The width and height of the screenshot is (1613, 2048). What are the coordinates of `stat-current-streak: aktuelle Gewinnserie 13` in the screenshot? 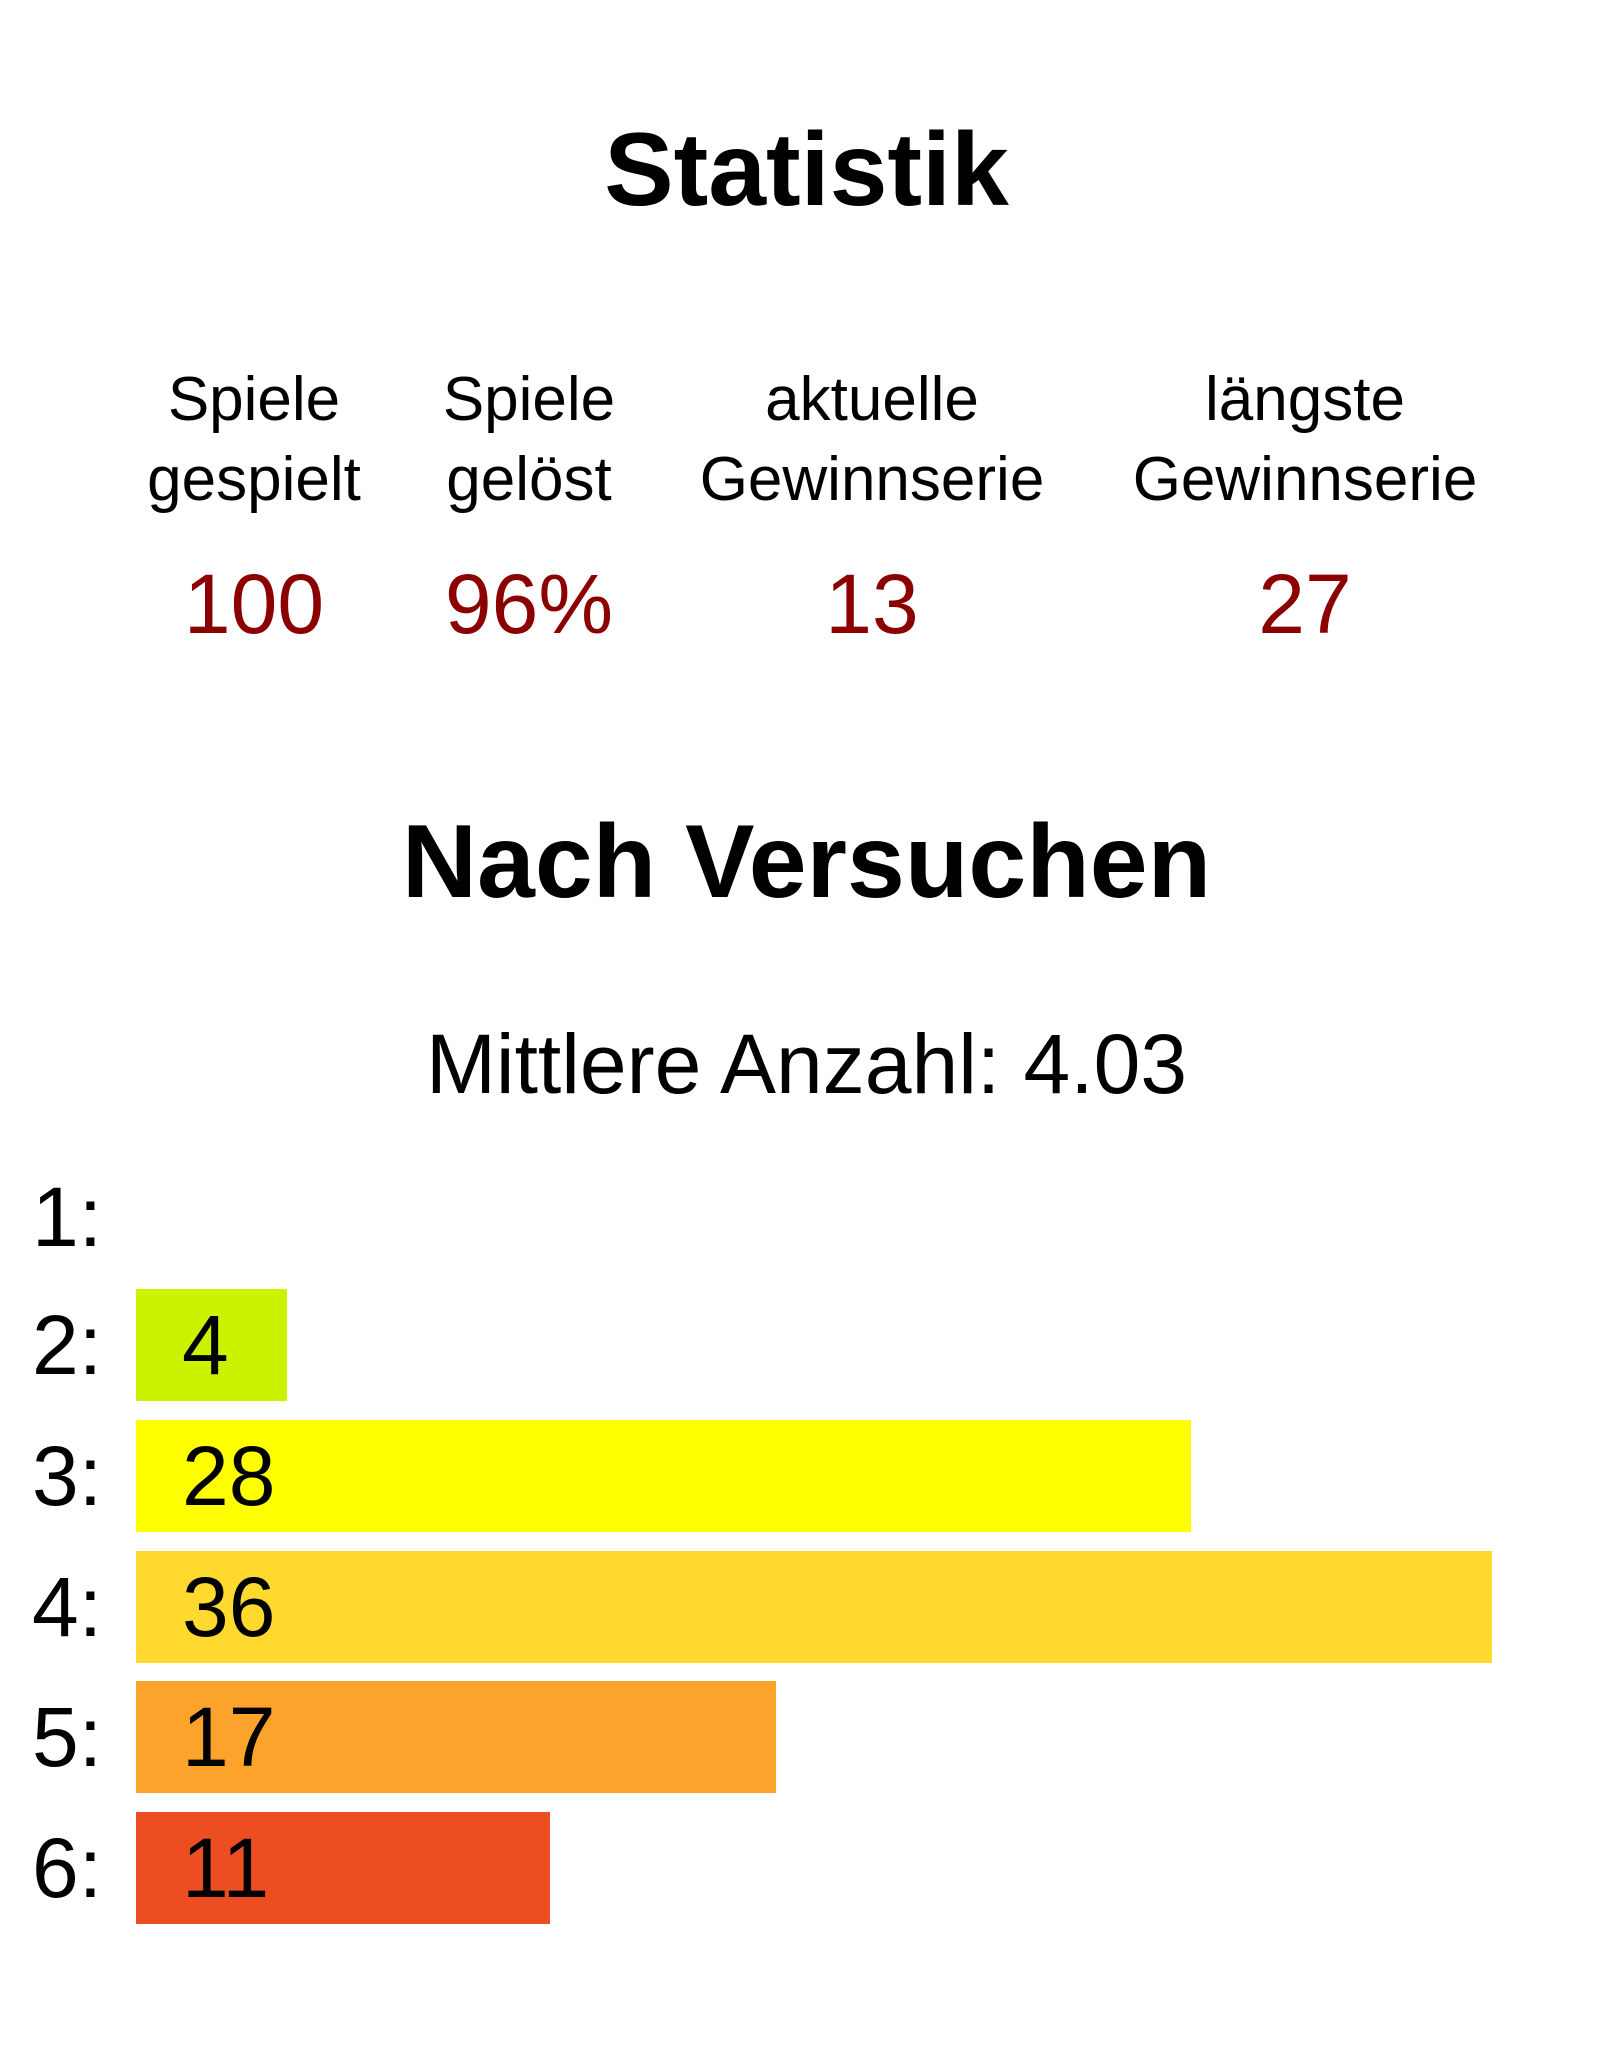 It's located at (872, 503).